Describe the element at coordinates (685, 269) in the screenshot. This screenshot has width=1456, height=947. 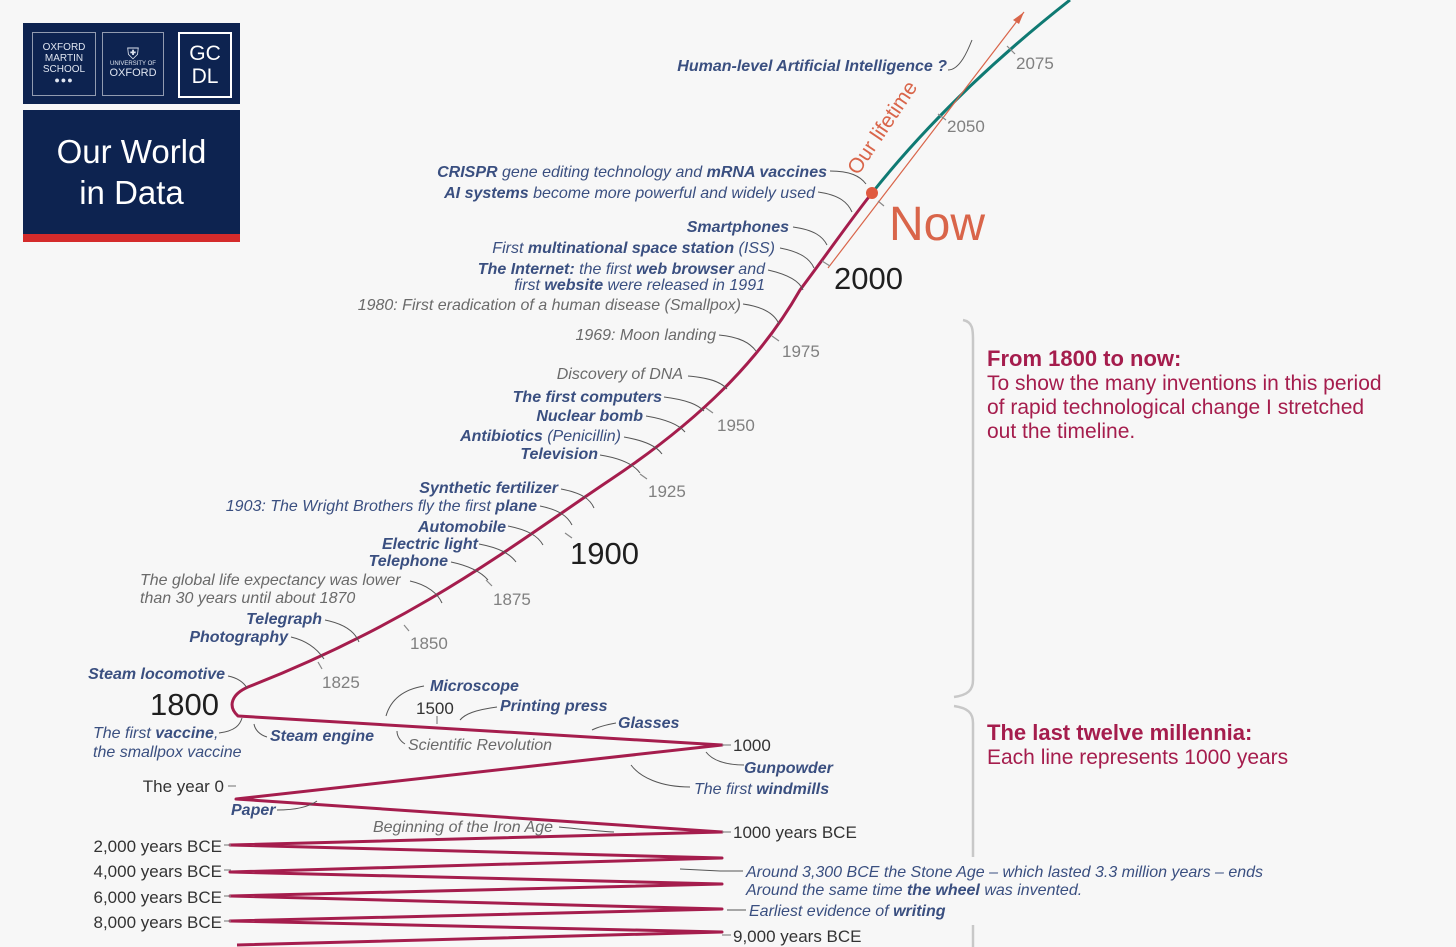
I see `web-browser-label: web browser` at that location.